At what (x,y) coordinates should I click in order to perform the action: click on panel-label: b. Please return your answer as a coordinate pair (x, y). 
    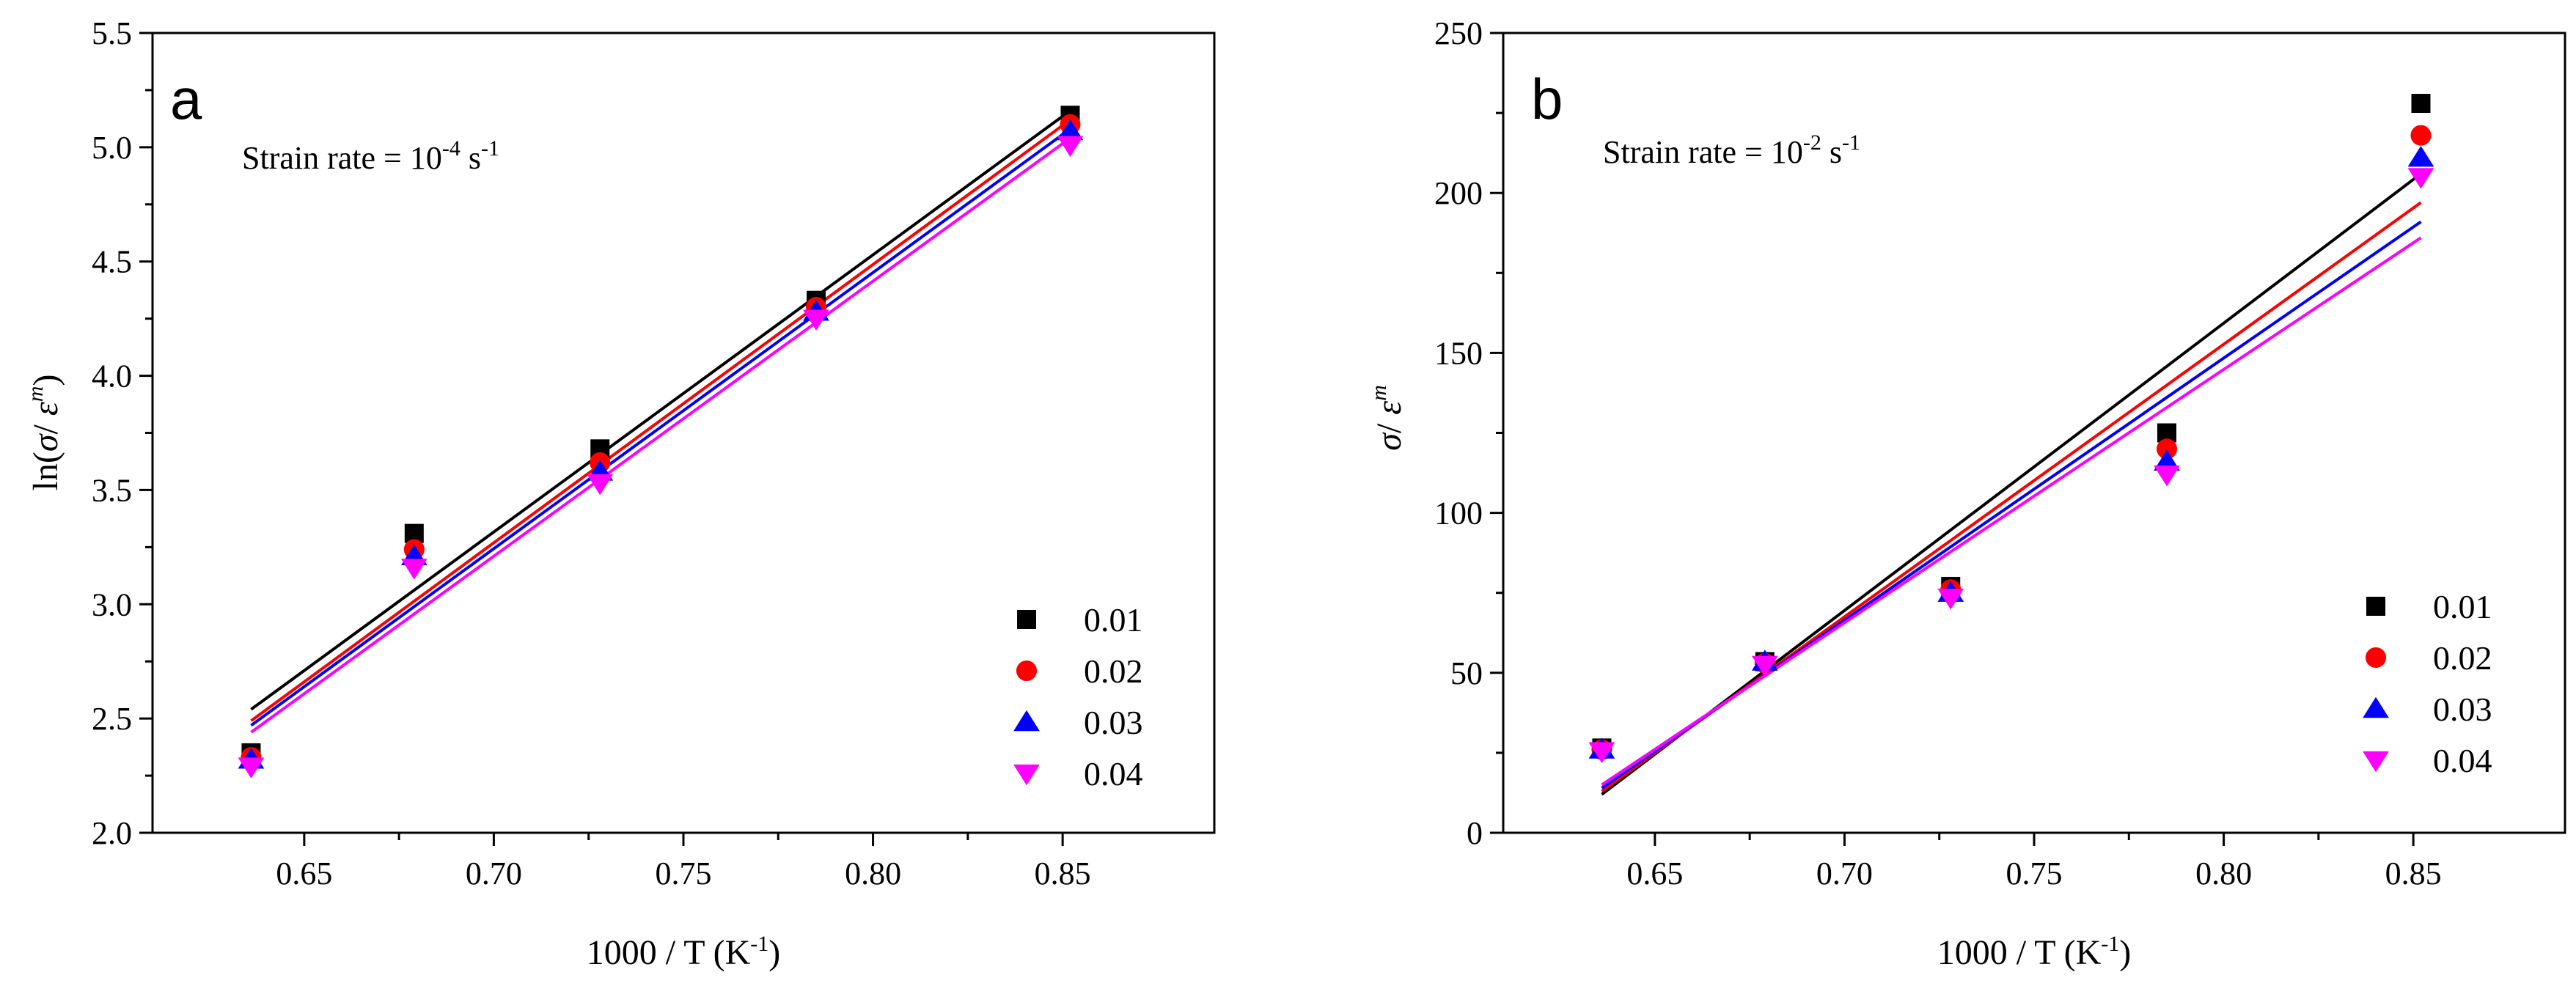
    Looking at the image, I should click on (1547, 99).